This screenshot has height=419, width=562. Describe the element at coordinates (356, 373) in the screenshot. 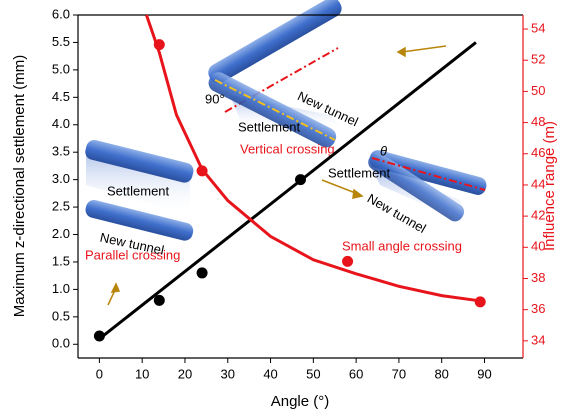

I see `x-tick-label: 60` at that location.